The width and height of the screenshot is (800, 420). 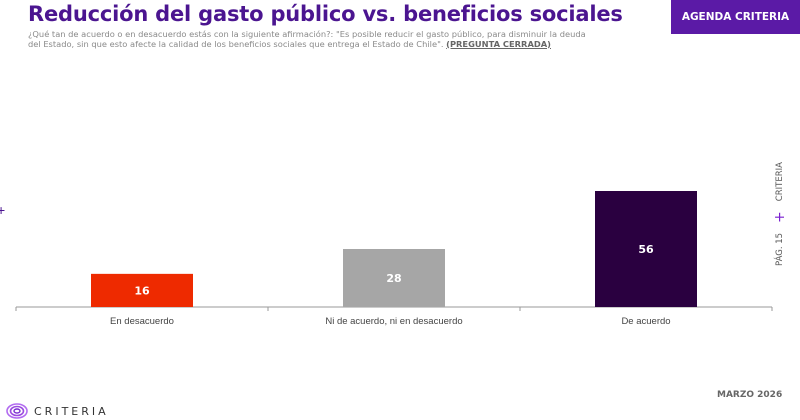 I want to click on data-label: 28, so click(x=393, y=278).